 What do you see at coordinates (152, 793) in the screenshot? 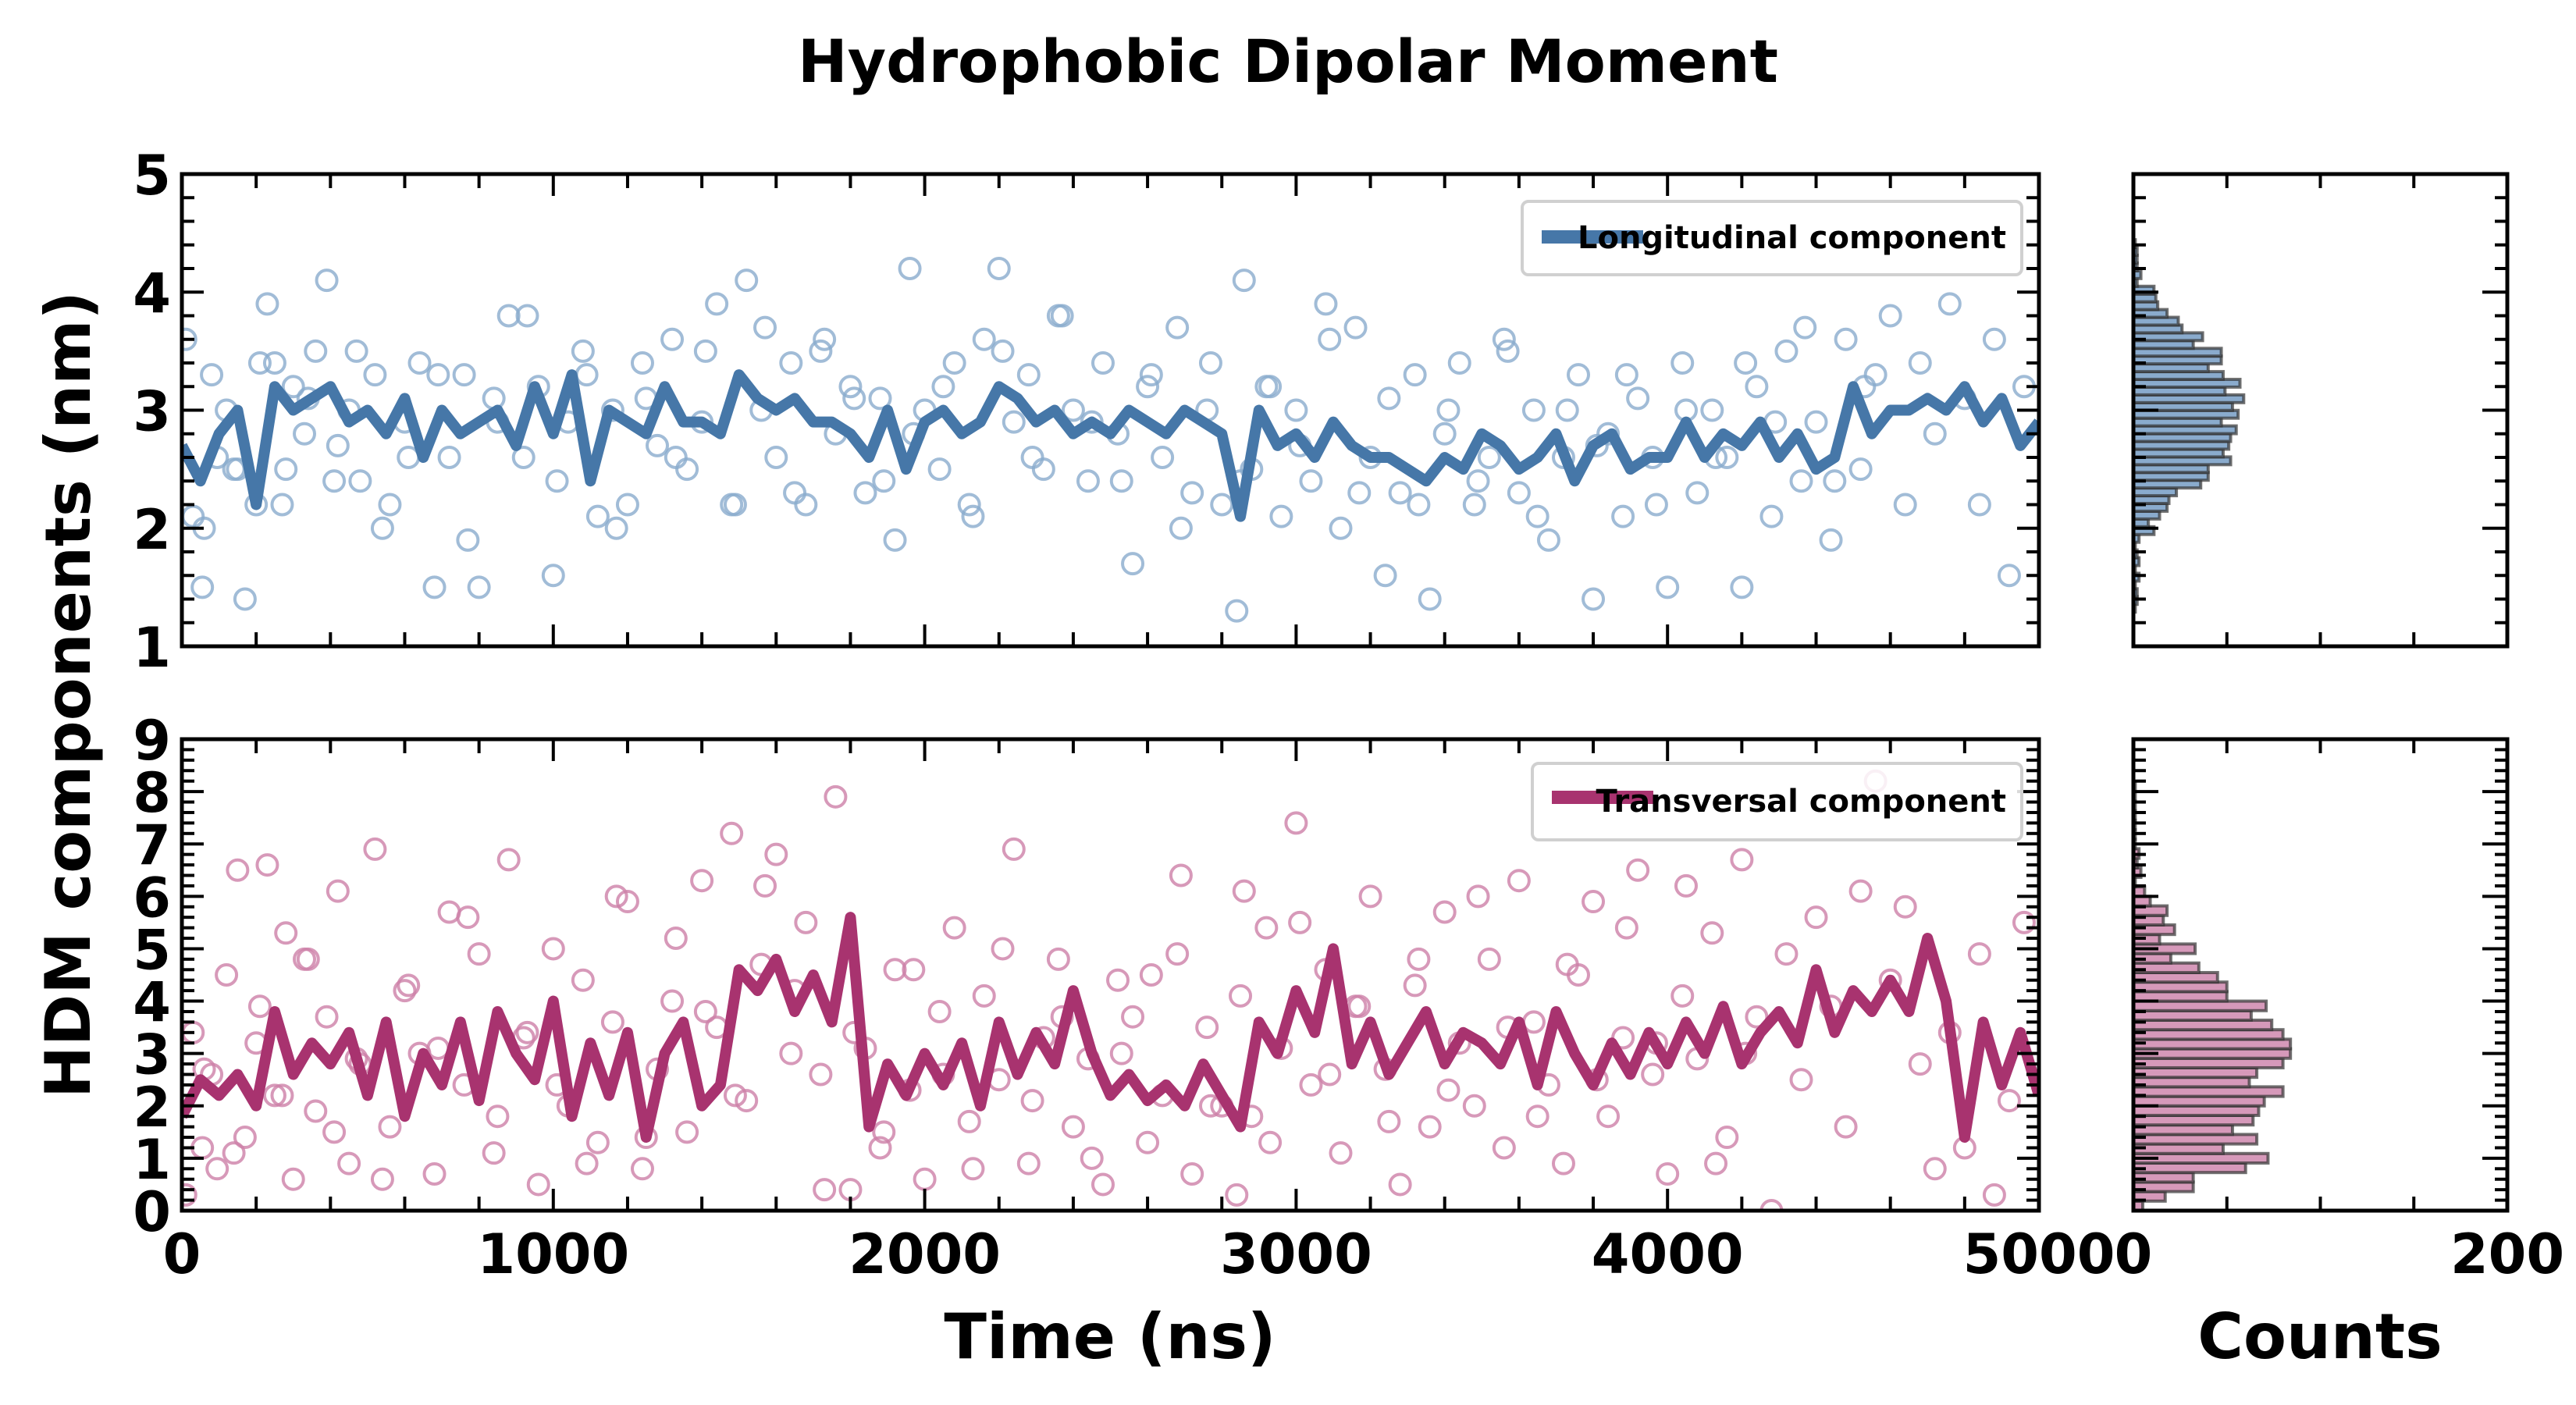
I see `y-tick-label: 8` at bounding box center [152, 793].